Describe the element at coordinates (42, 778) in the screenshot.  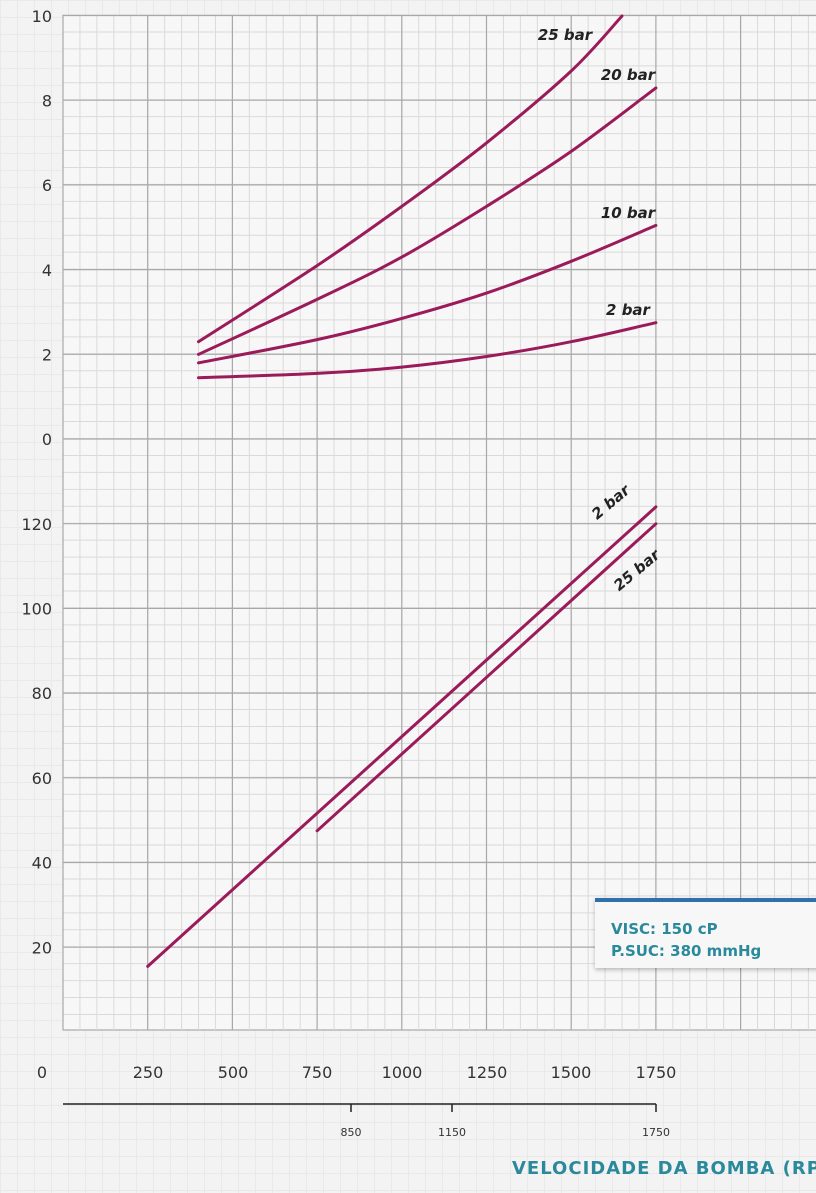
I see `y-tick-lower: 60` at that location.